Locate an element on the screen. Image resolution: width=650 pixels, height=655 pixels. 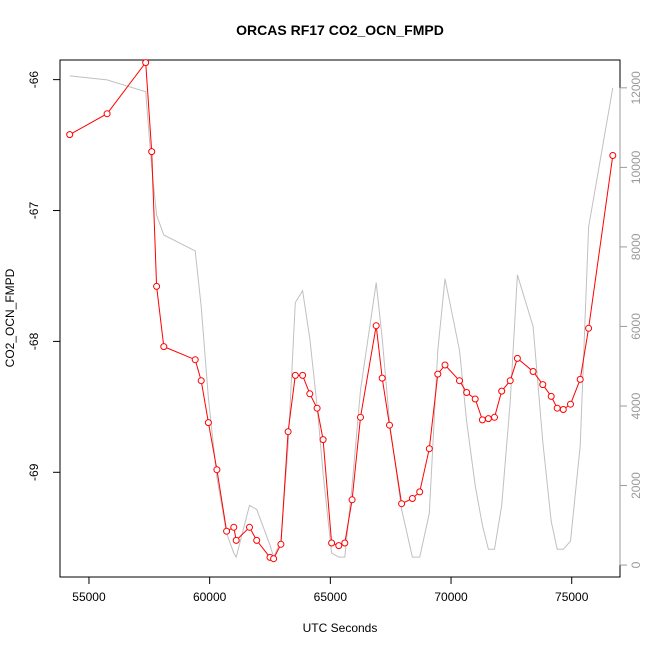
y-tick-label: -66 is located at coordinates (34, 80).